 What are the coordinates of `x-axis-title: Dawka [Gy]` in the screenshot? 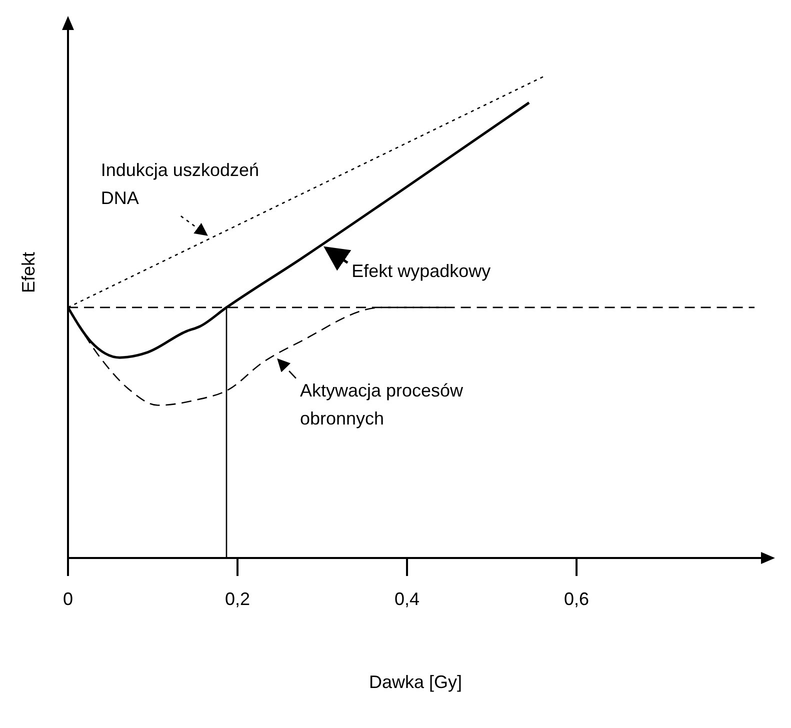 It's located at (415, 682).